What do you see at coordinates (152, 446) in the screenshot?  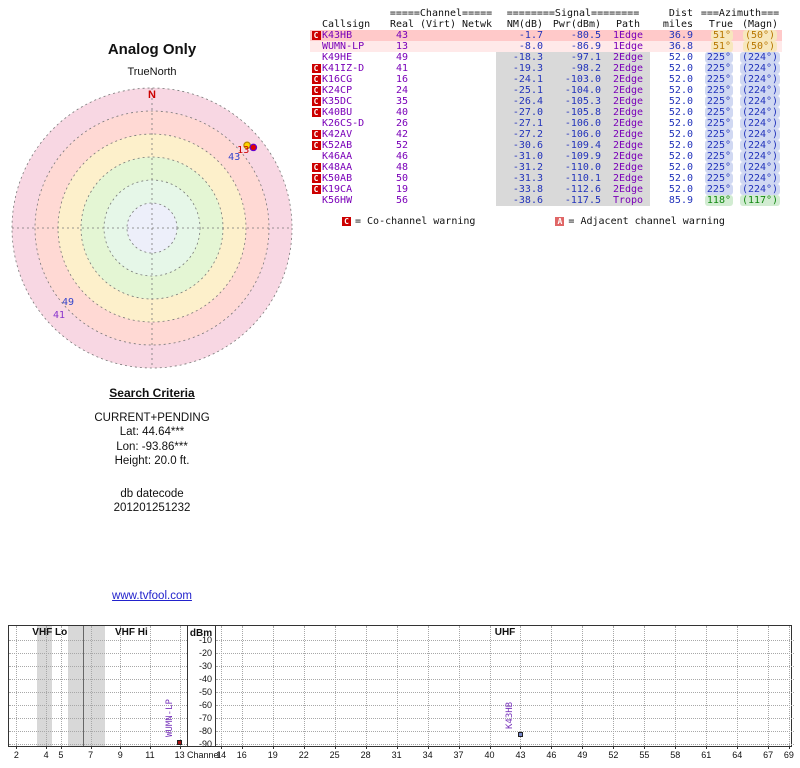 I see `criteria-lon: Lon: -93.86***` at bounding box center [152, 446].